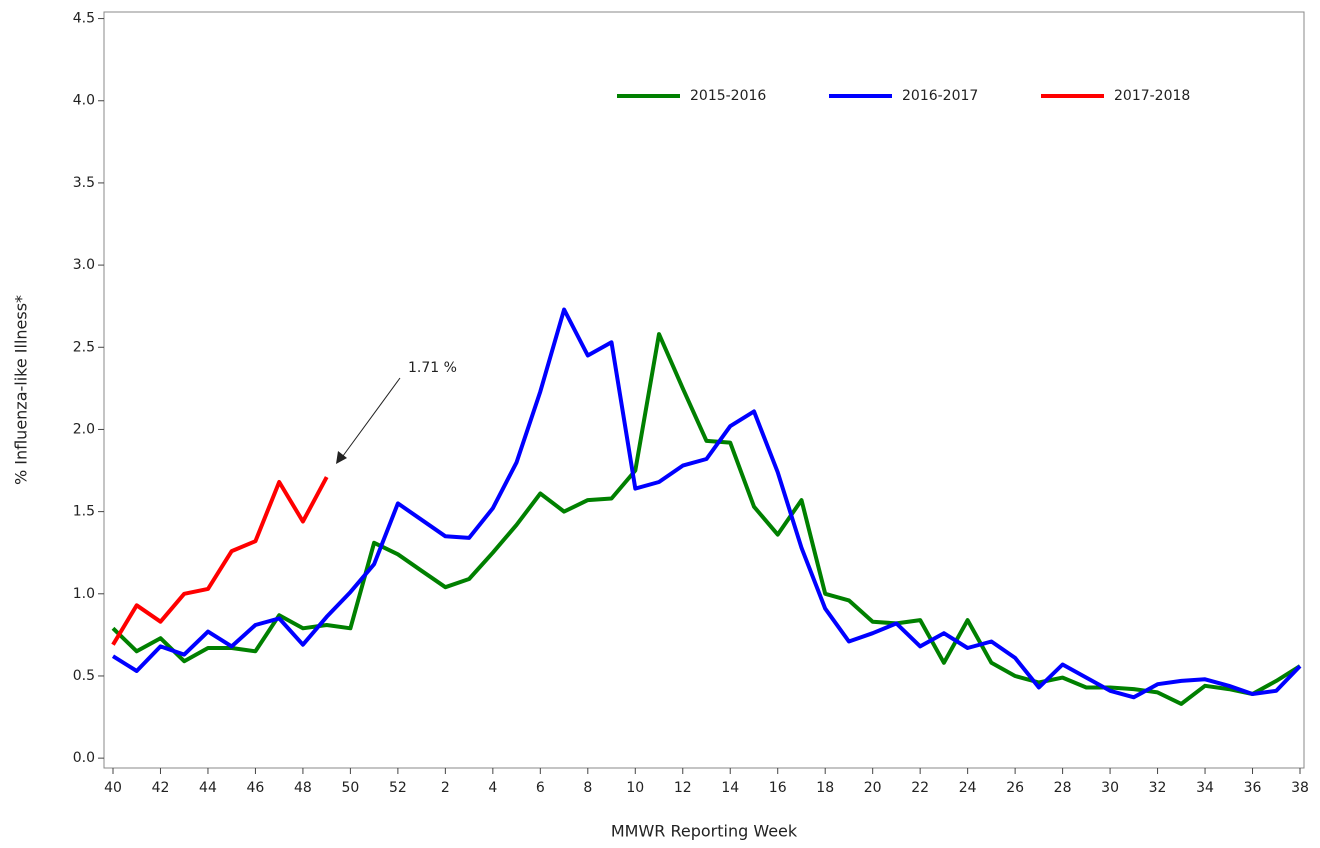 Image resolution: width=1320 pixels, height=848 pixels. I want to click on x-tick-label: 24, so click(968, 788).